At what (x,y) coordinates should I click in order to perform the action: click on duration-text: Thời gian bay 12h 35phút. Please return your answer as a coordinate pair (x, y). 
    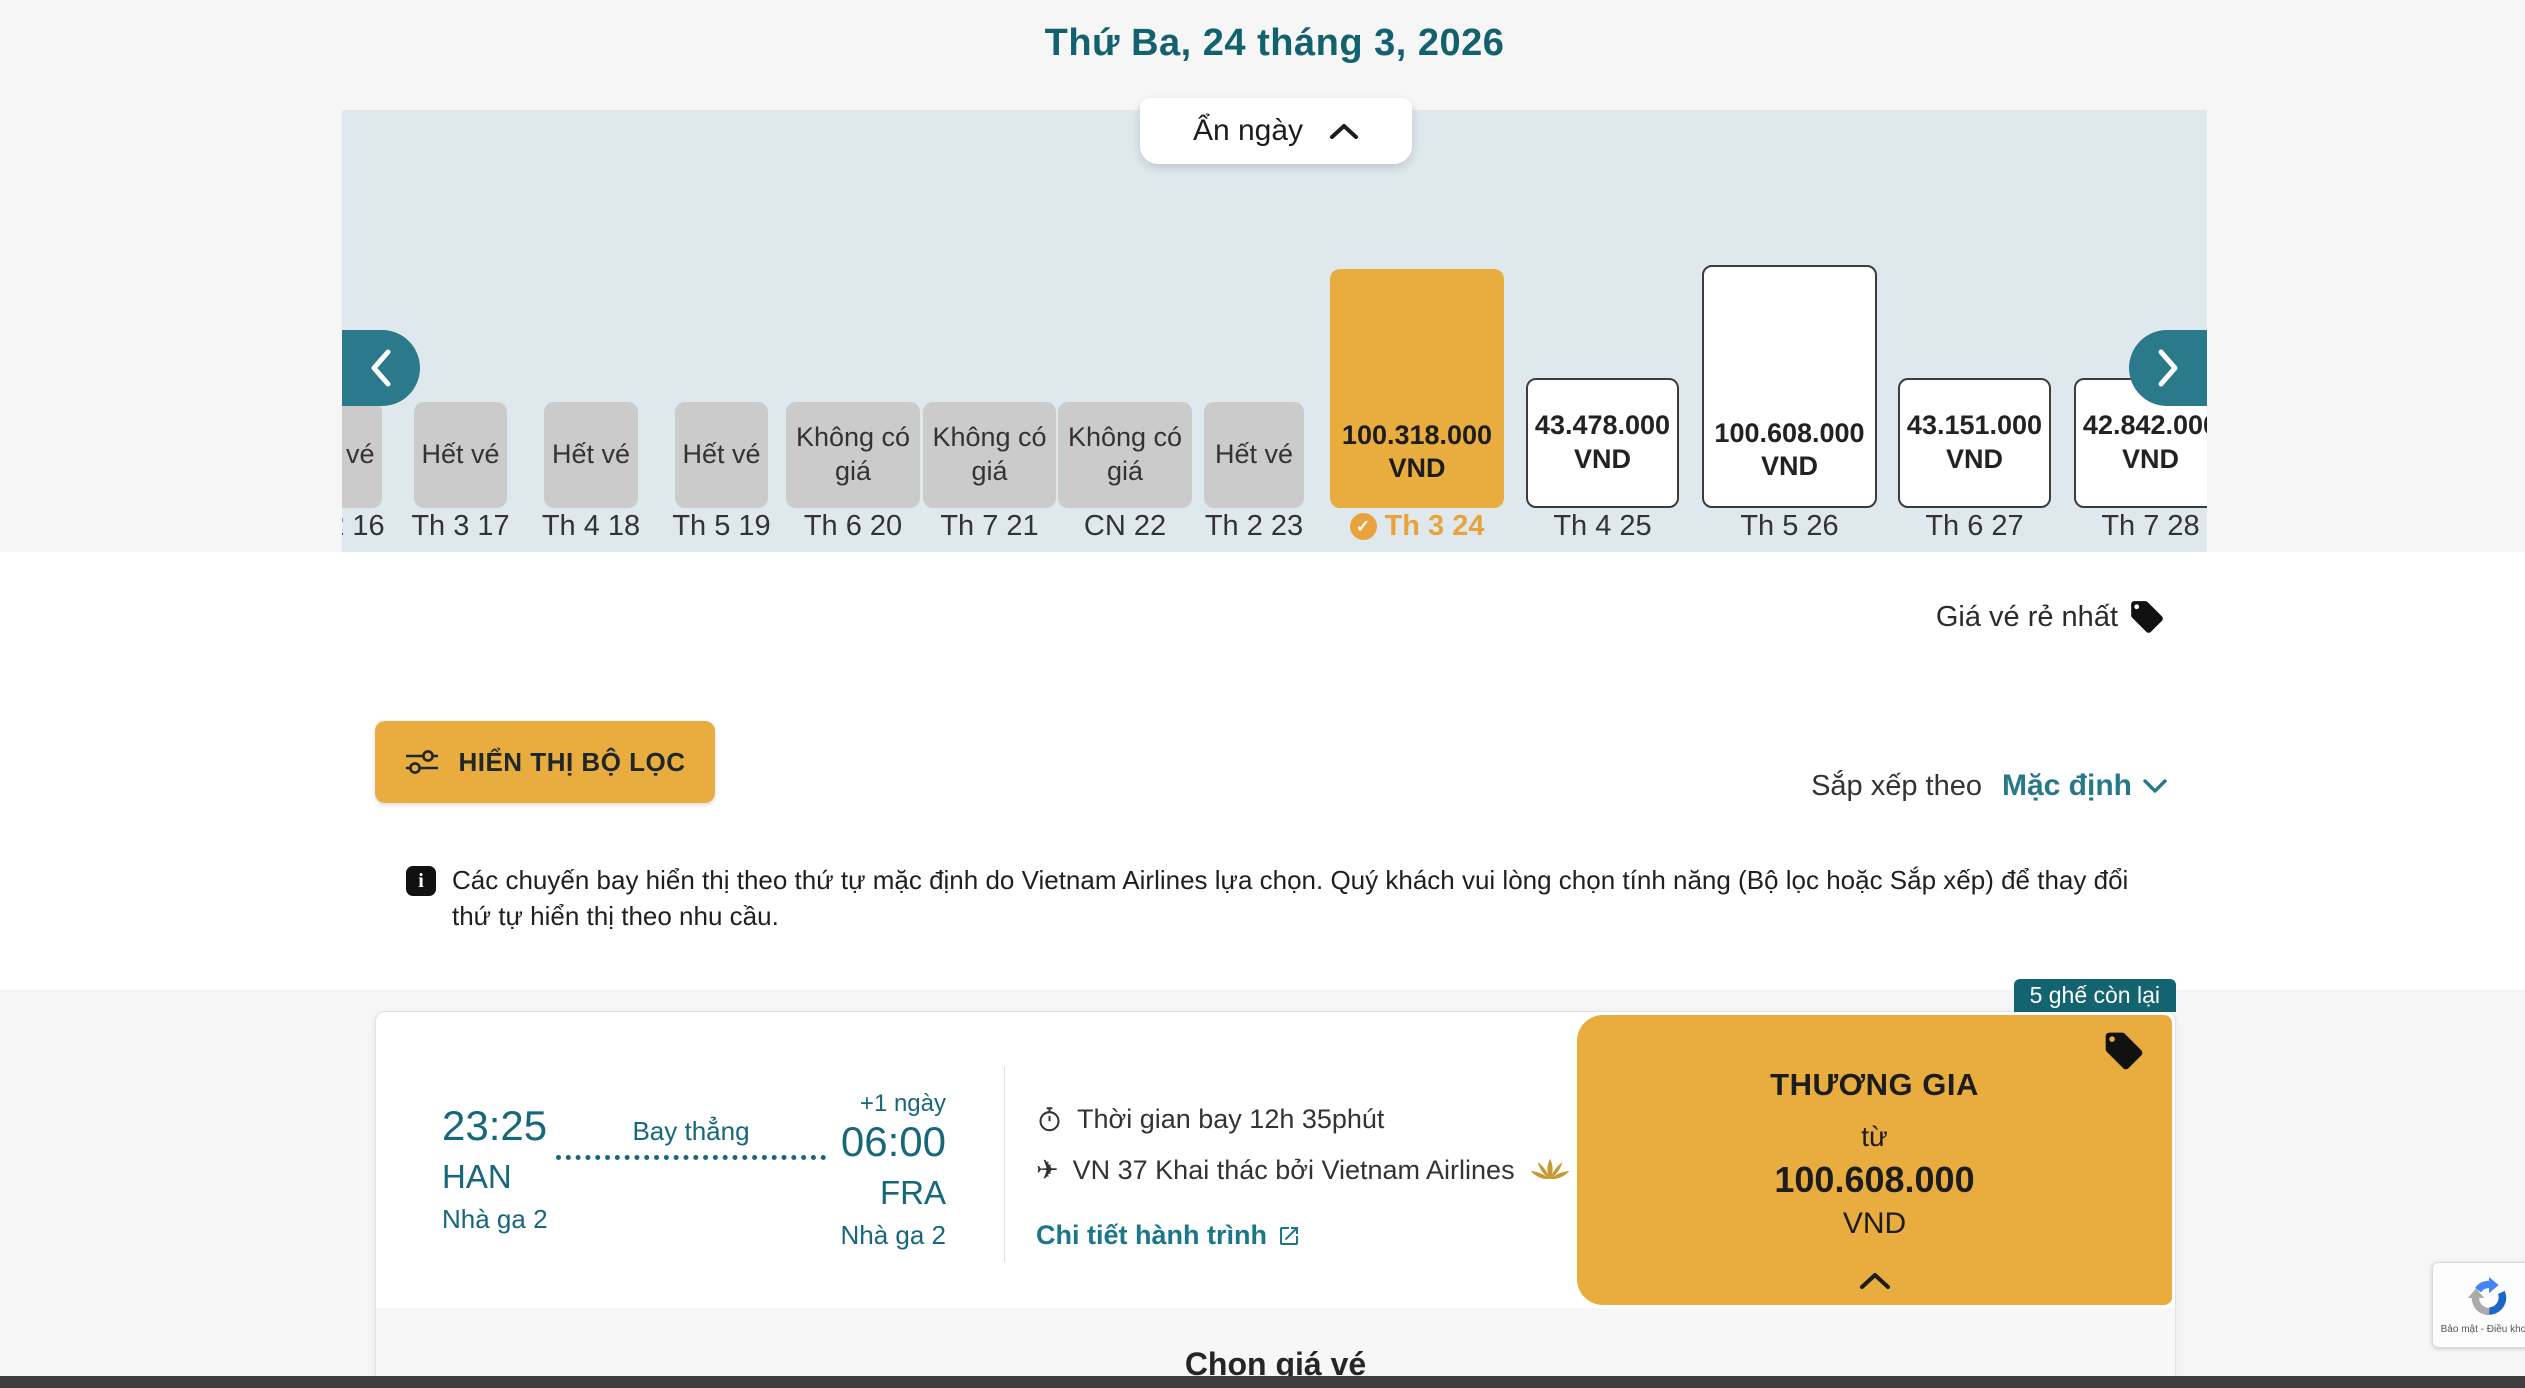
    Looking at the image, I should click on (1231, 1119).